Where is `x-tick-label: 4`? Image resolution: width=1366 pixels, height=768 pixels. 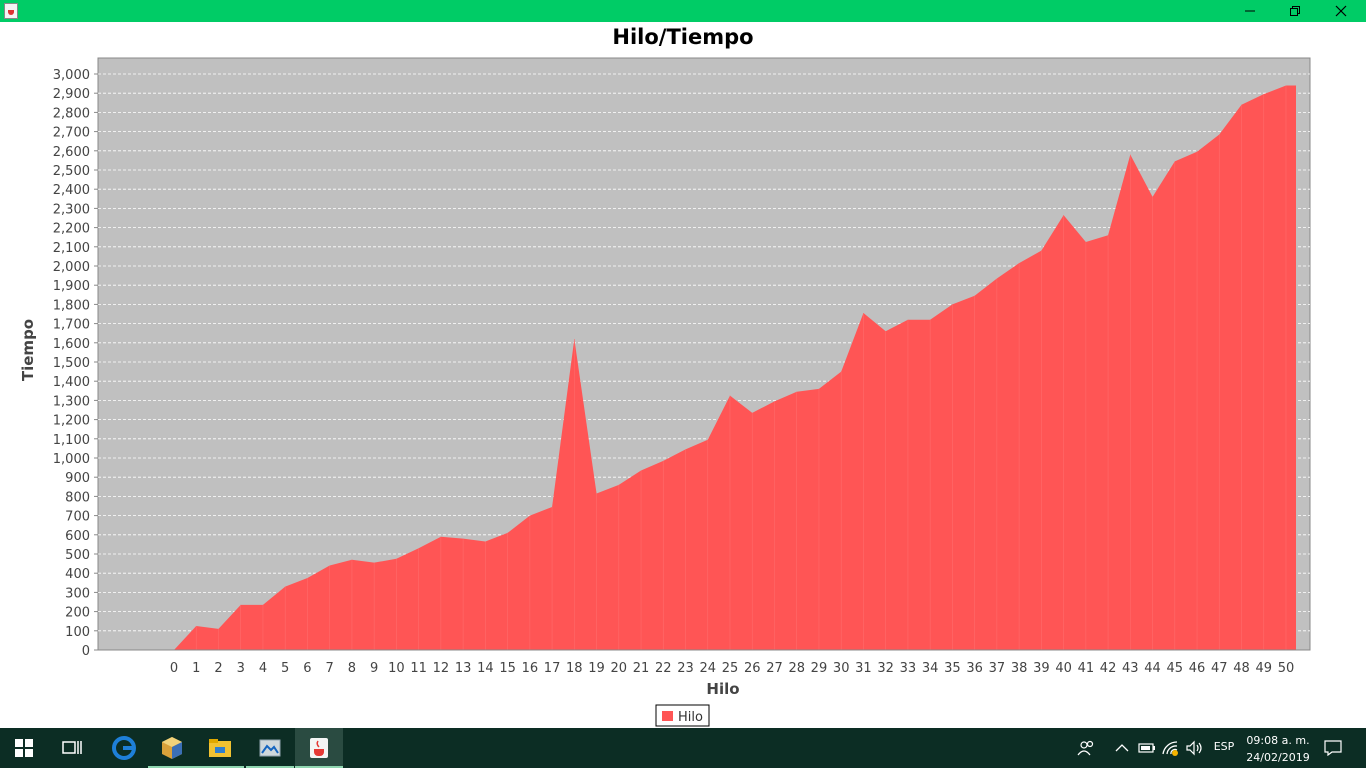
x-tick-label: 4 is located at coordinates (263, 668).